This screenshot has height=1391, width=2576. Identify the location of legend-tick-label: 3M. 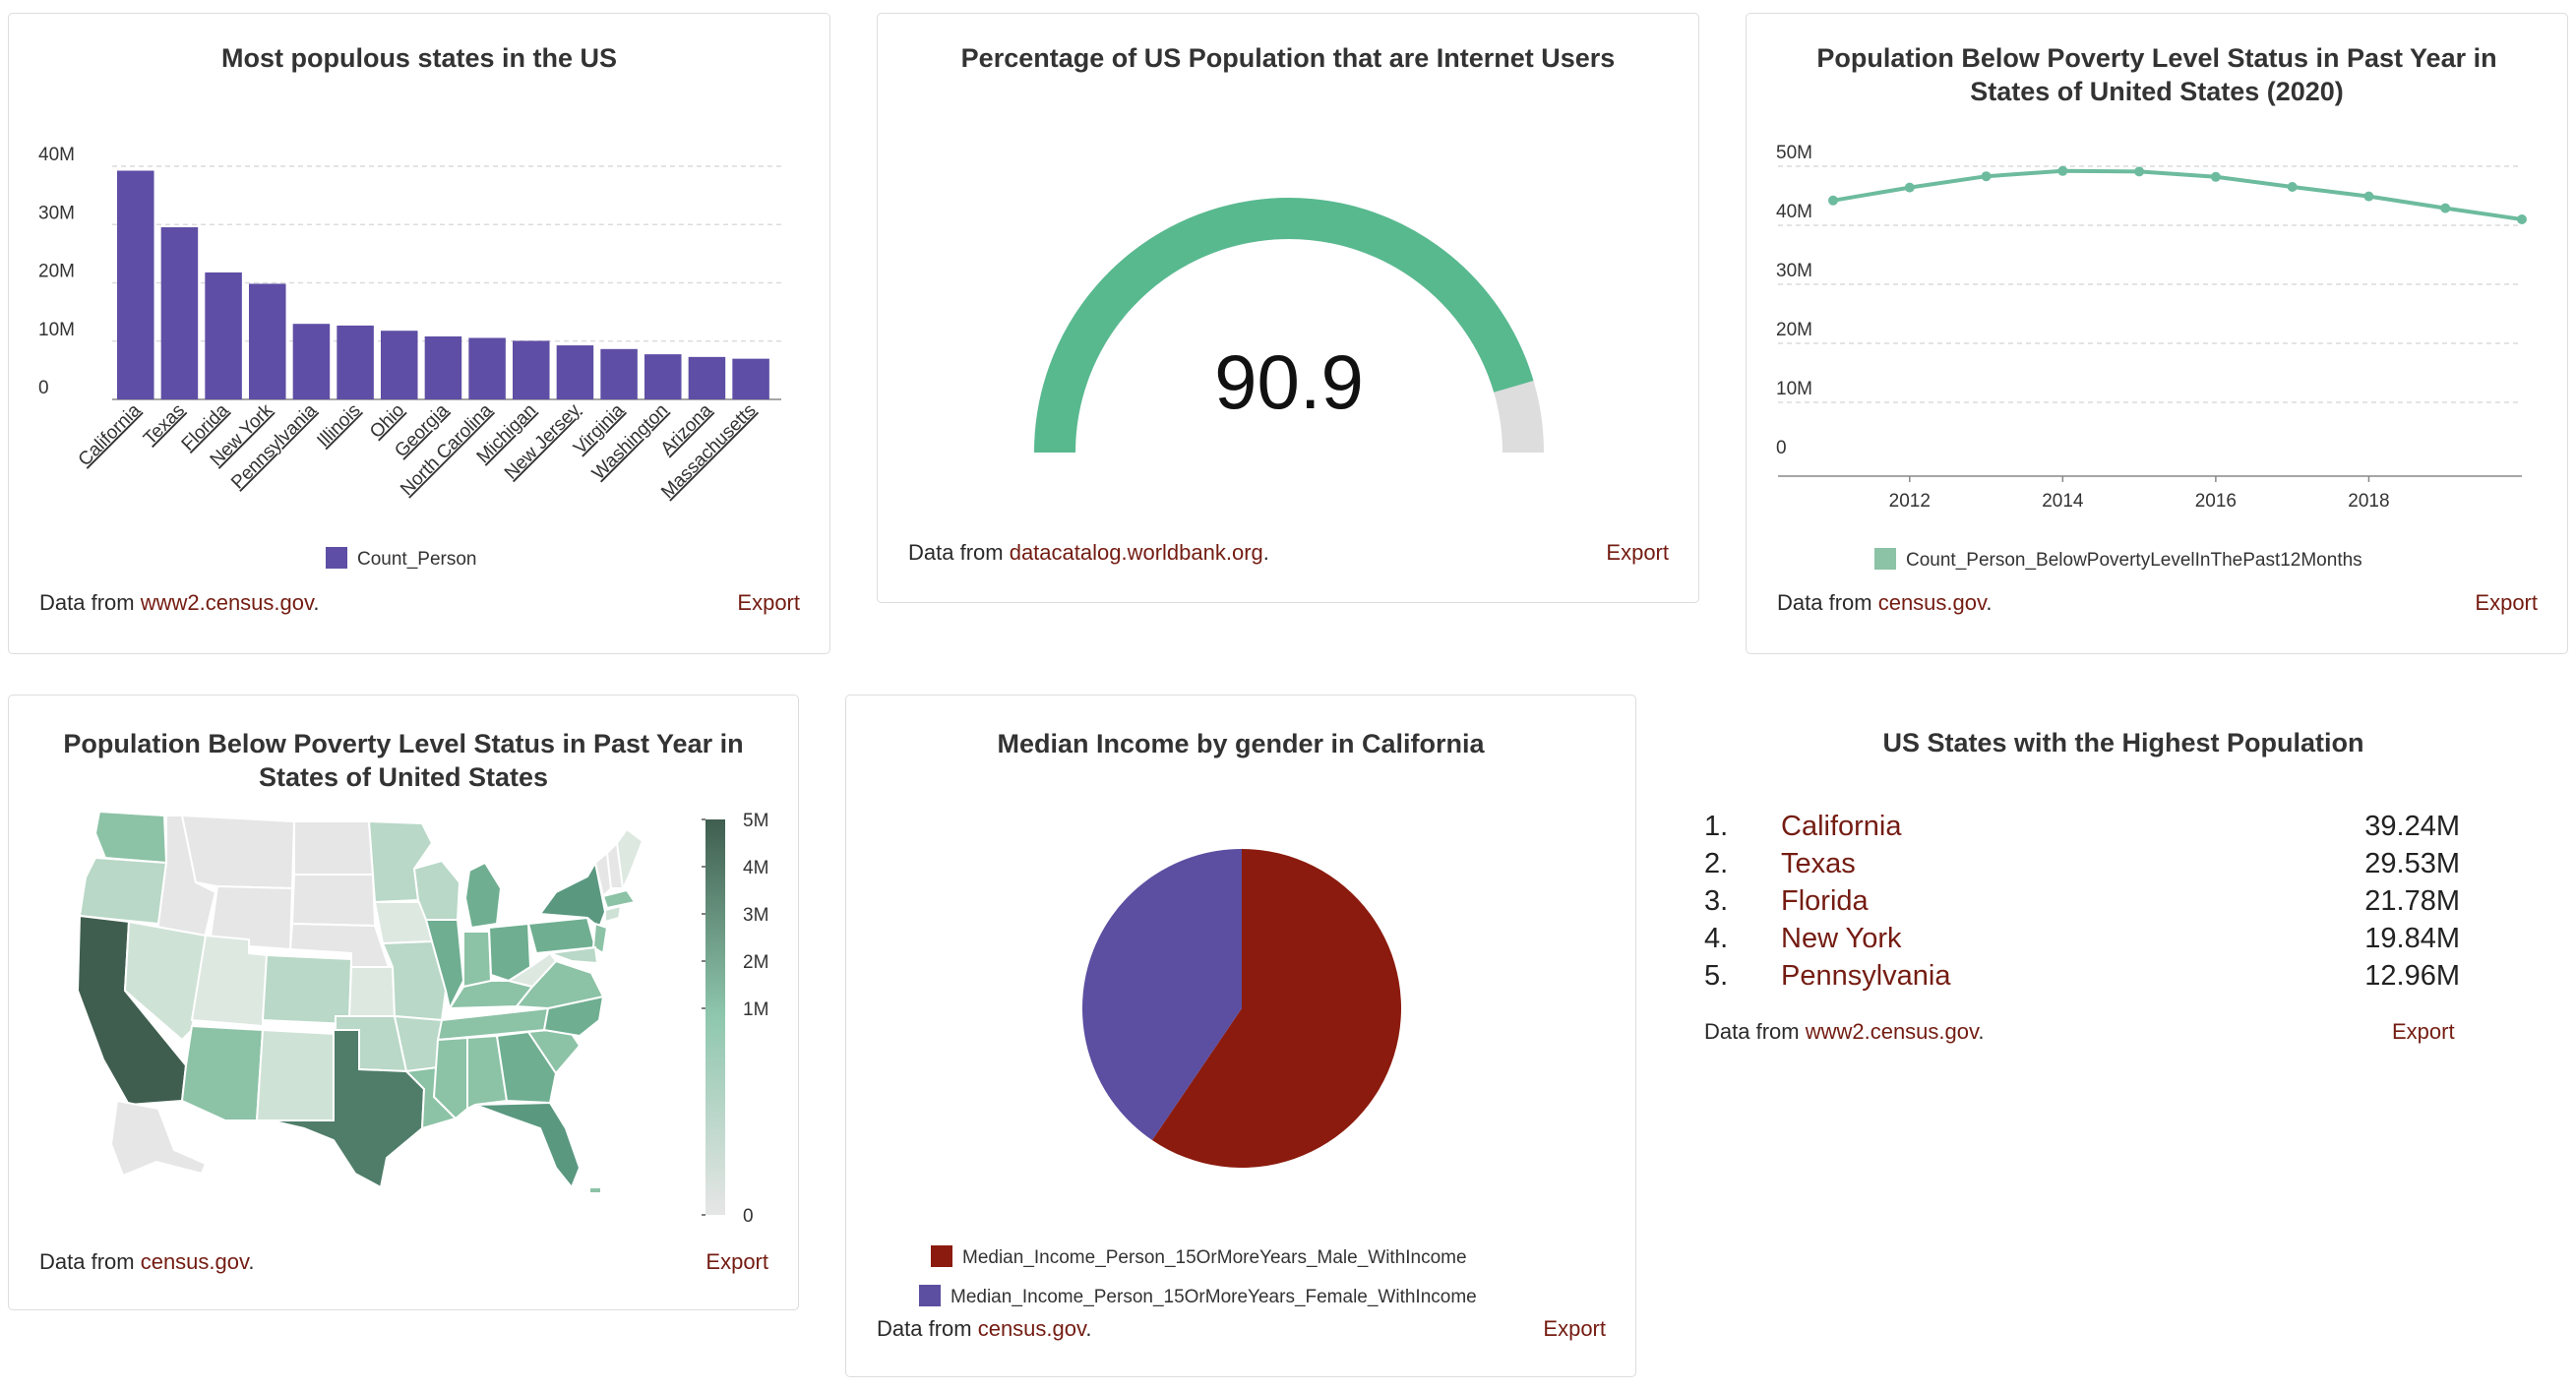
(755, 916).